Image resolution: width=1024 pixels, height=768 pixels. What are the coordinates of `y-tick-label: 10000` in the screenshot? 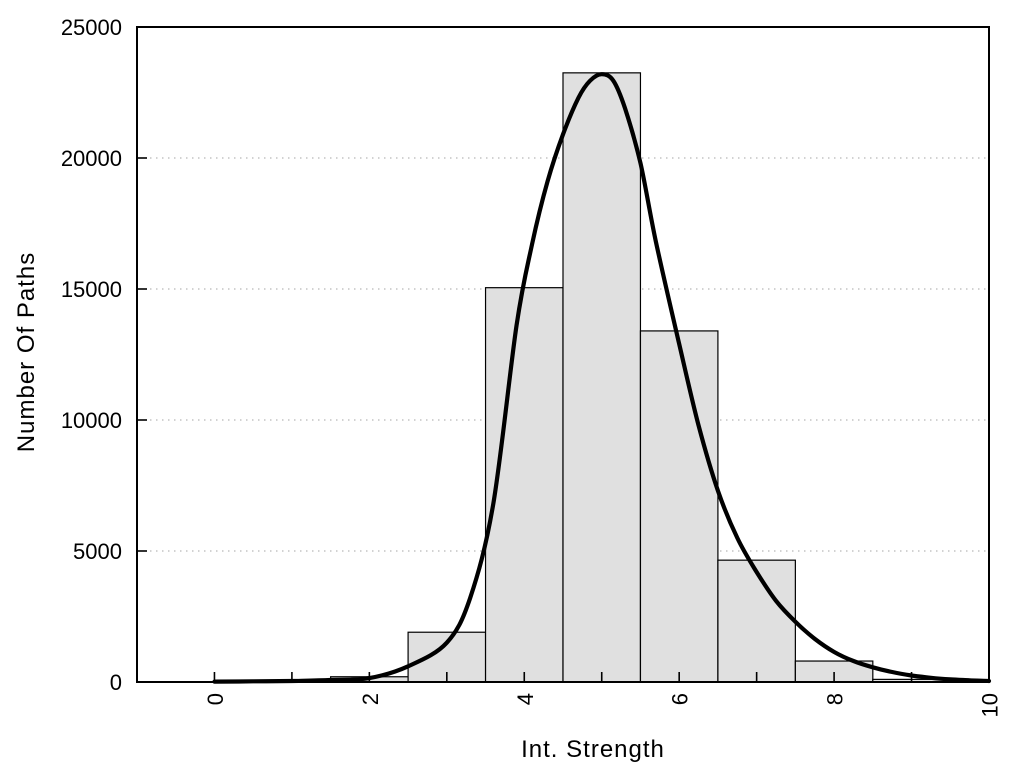 It's located at (91, 420).